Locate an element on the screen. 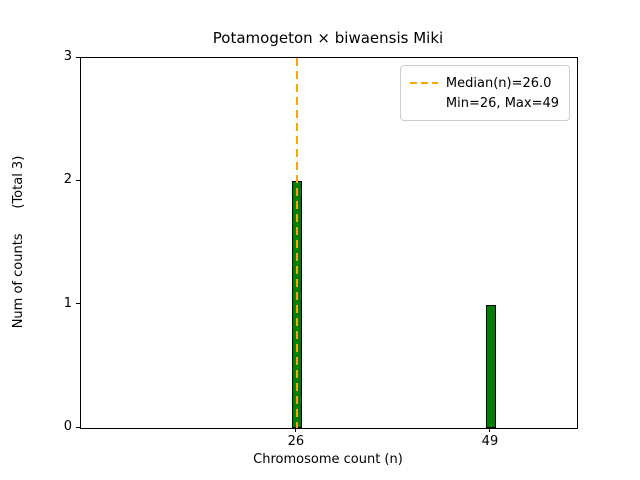  y-tick-label-0: 0 is located at coordinates (67, 426).